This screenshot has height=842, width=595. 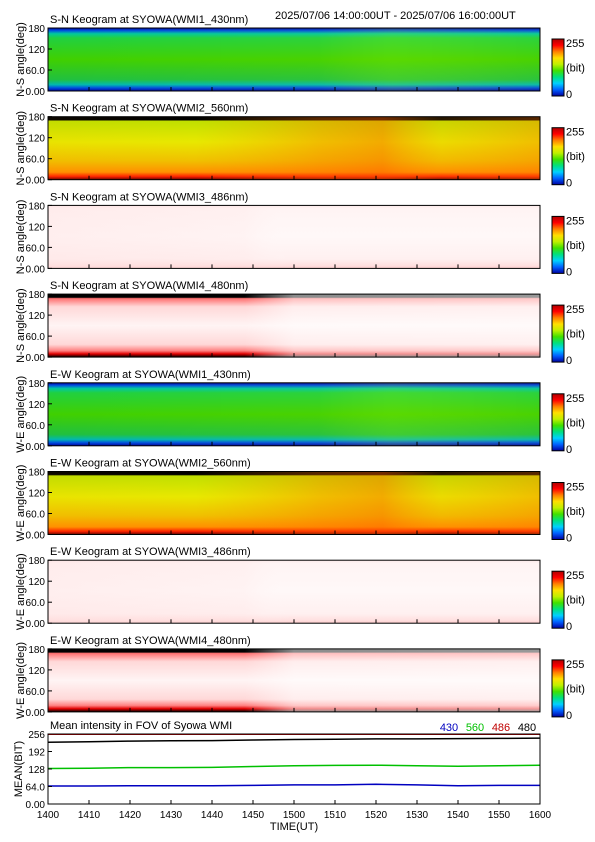 I want to click on panel-title: E-W Keogram at SYOWA(WMI1_430nm), so click(x=150, y=375).